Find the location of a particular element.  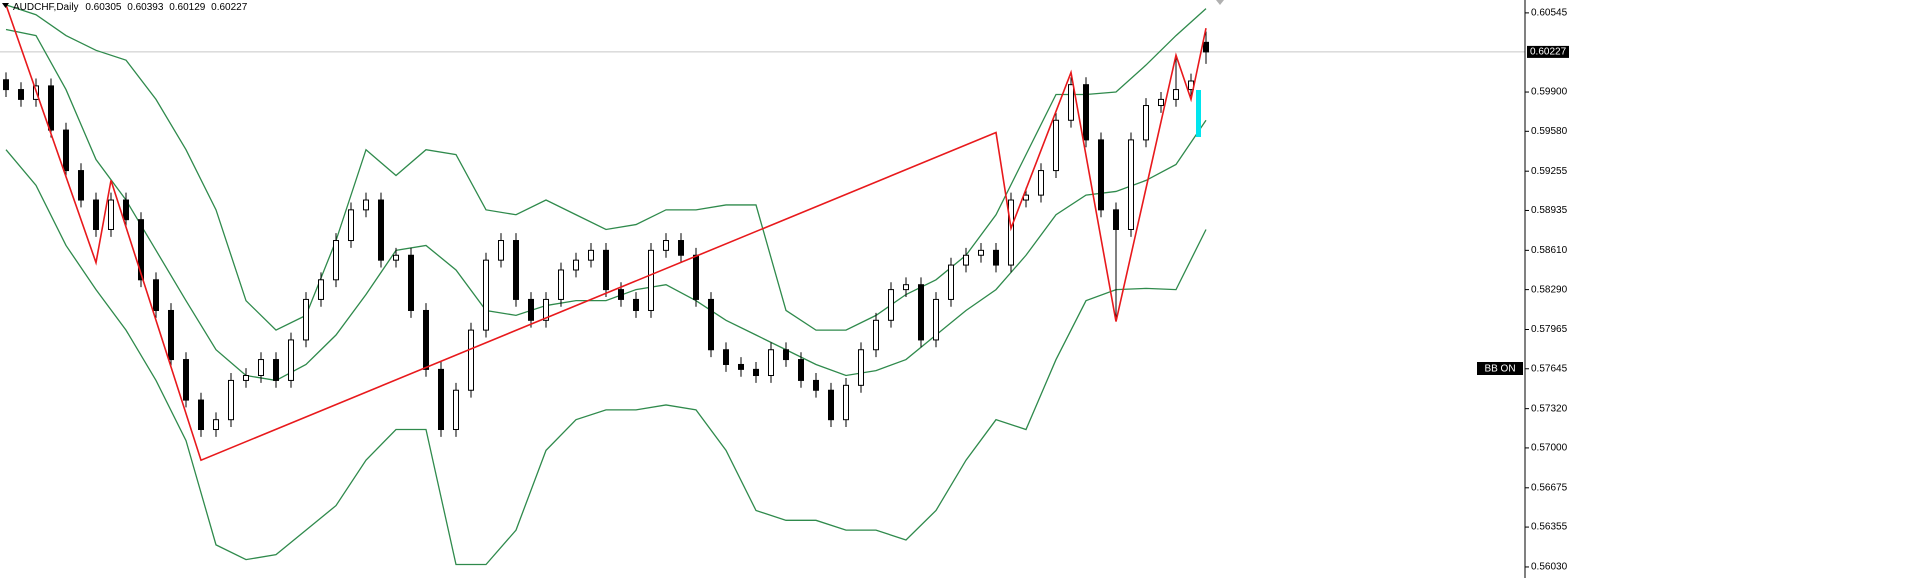

y-tick-label: 0.58610 is located at coordinates (1549, 250).